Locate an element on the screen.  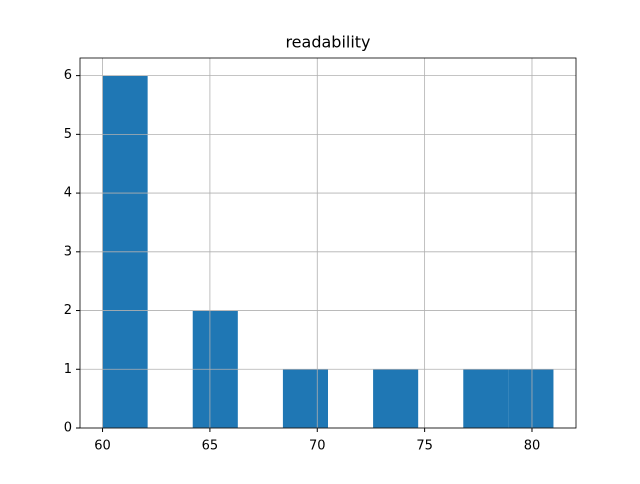
x-tick-label: 60 is located at coordinates (102, 446).